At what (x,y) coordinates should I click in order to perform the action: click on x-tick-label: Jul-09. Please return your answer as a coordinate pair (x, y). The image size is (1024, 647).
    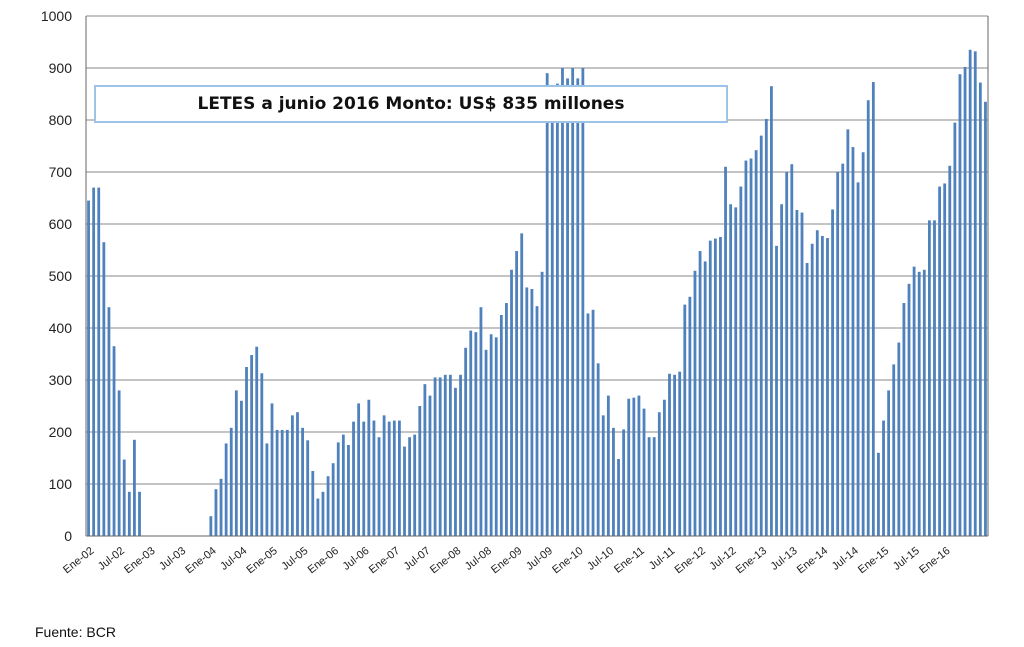
    Looking at the image, I should click on (539, 559).